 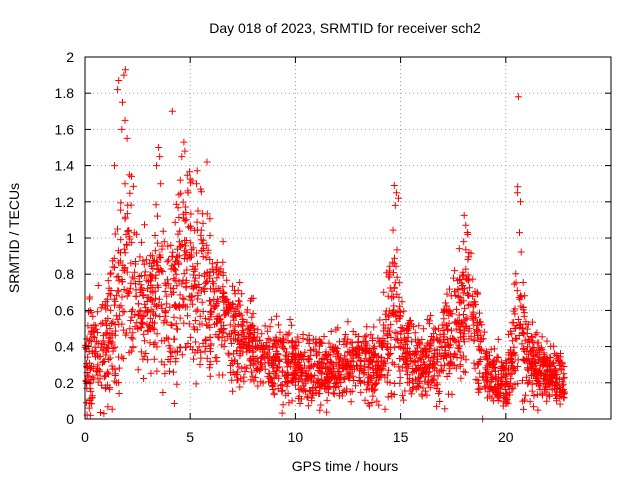 What do you see at coordinates (65, 383) in the screenshot?
I see `y-tick-label: 0.2` at bounding box center [65, 383].